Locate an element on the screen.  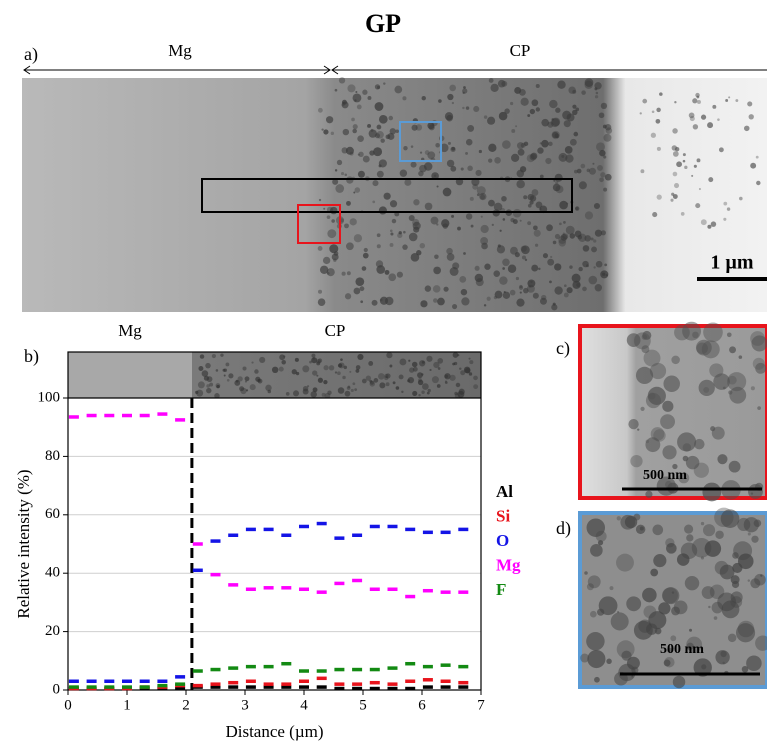
y-tick-label: 100 is located at coordinates (49, 397).